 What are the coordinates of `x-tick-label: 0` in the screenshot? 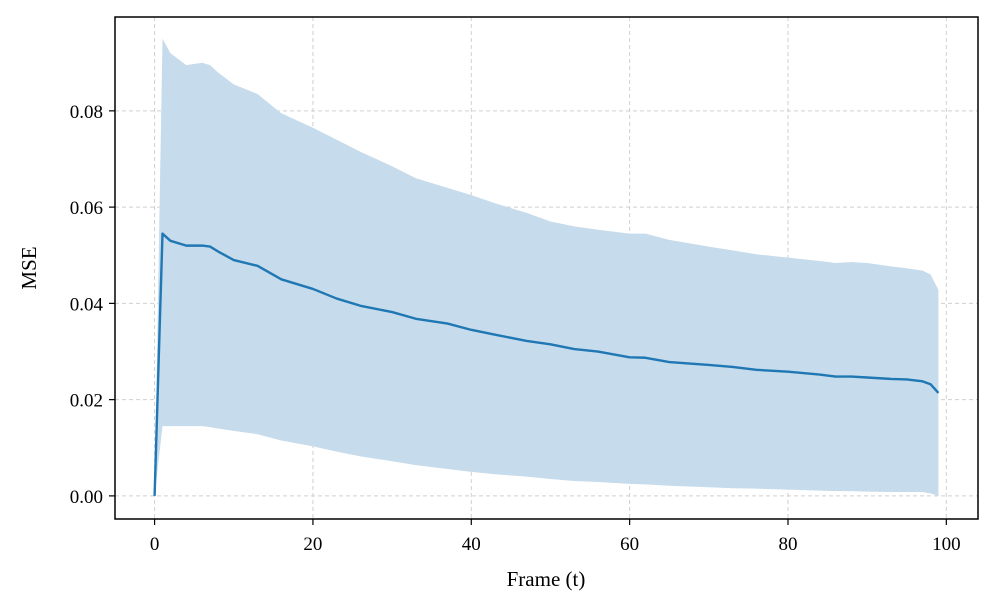 It's located at (155, 544).